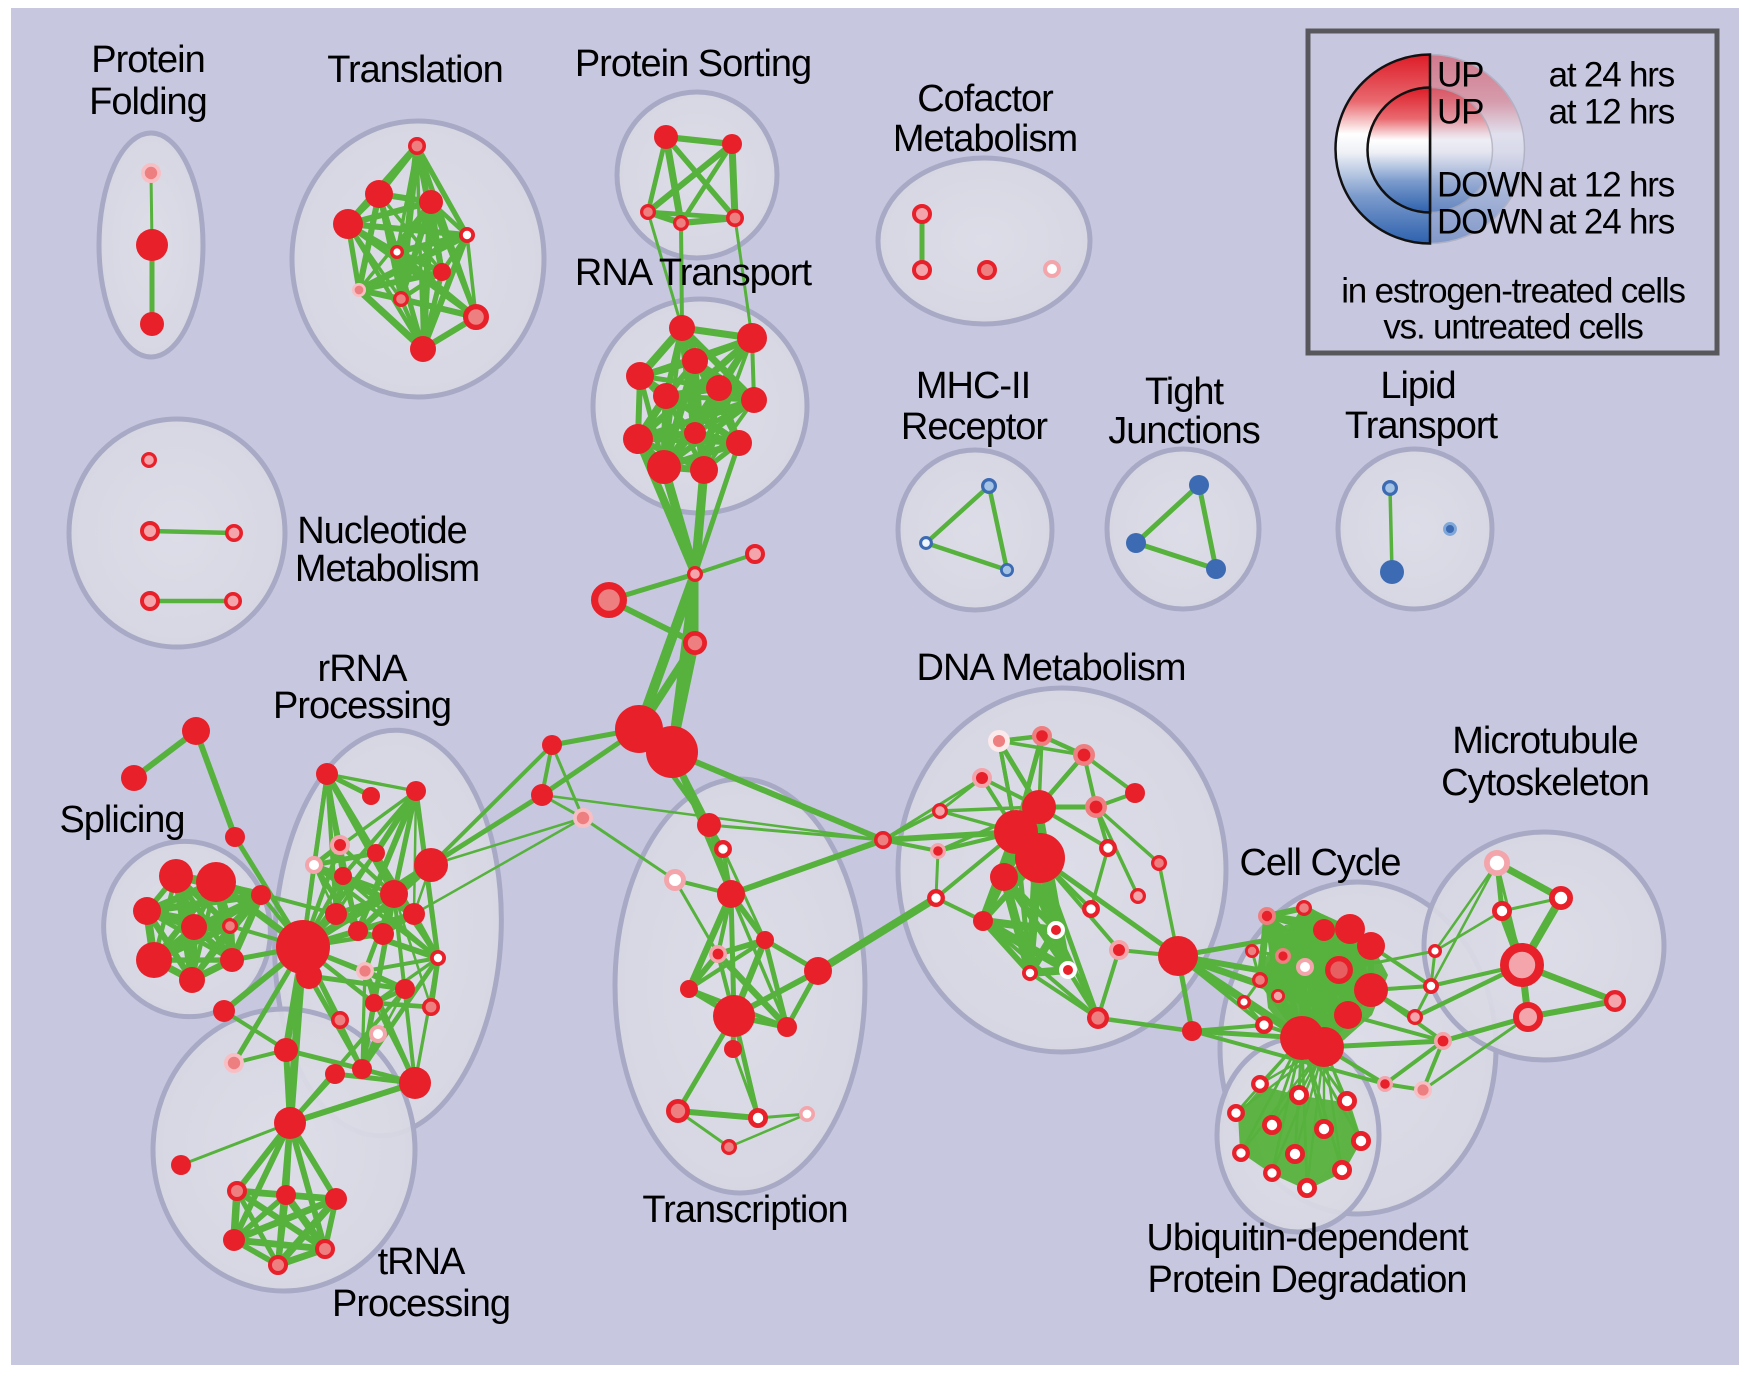 This screenshot has height=1381, width=1750. I want to click on svg-text: Protein, so click(147, 60).